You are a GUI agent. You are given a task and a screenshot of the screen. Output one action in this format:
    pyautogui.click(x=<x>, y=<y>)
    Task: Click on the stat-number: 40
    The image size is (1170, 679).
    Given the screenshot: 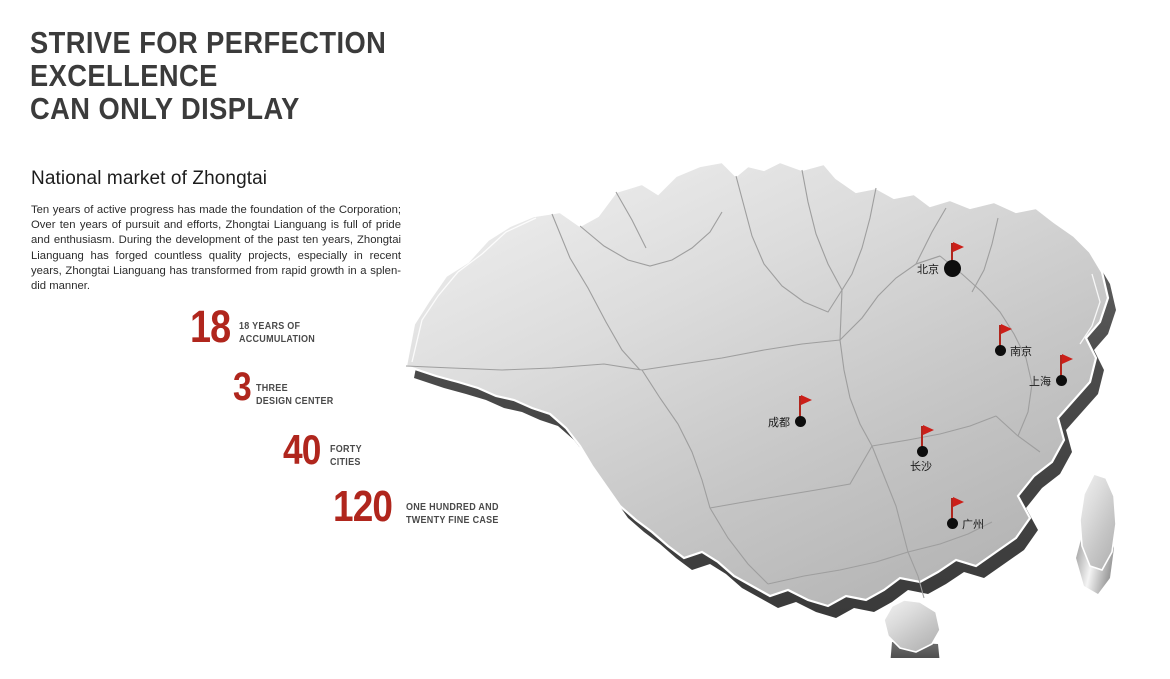 What is the action you would take?
    pyautogui.click(x=302, y=449)
    